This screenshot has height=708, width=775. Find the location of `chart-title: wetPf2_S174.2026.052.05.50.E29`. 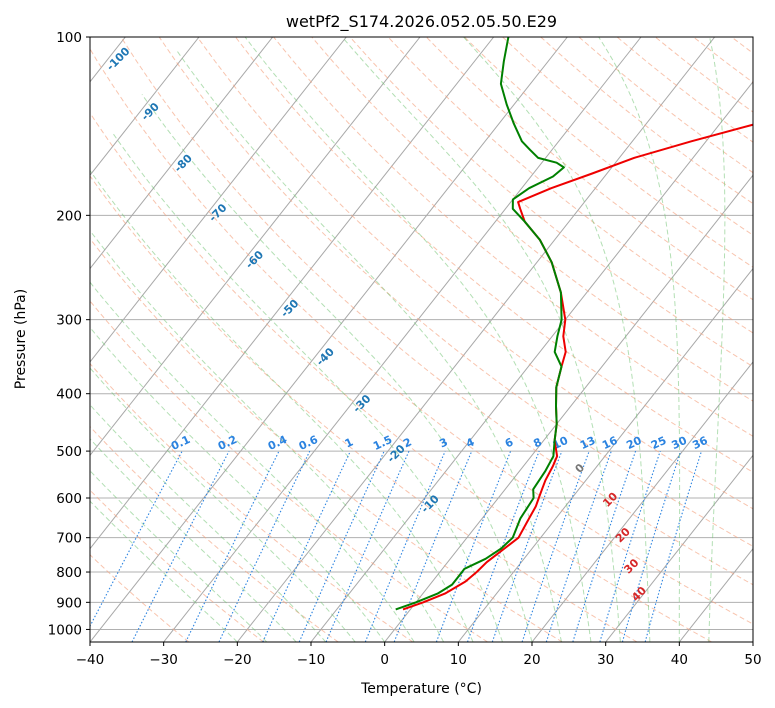

chart-title: wetPf2_S174.2026.052.05.50.E29 is located at coordinates (421, 22).